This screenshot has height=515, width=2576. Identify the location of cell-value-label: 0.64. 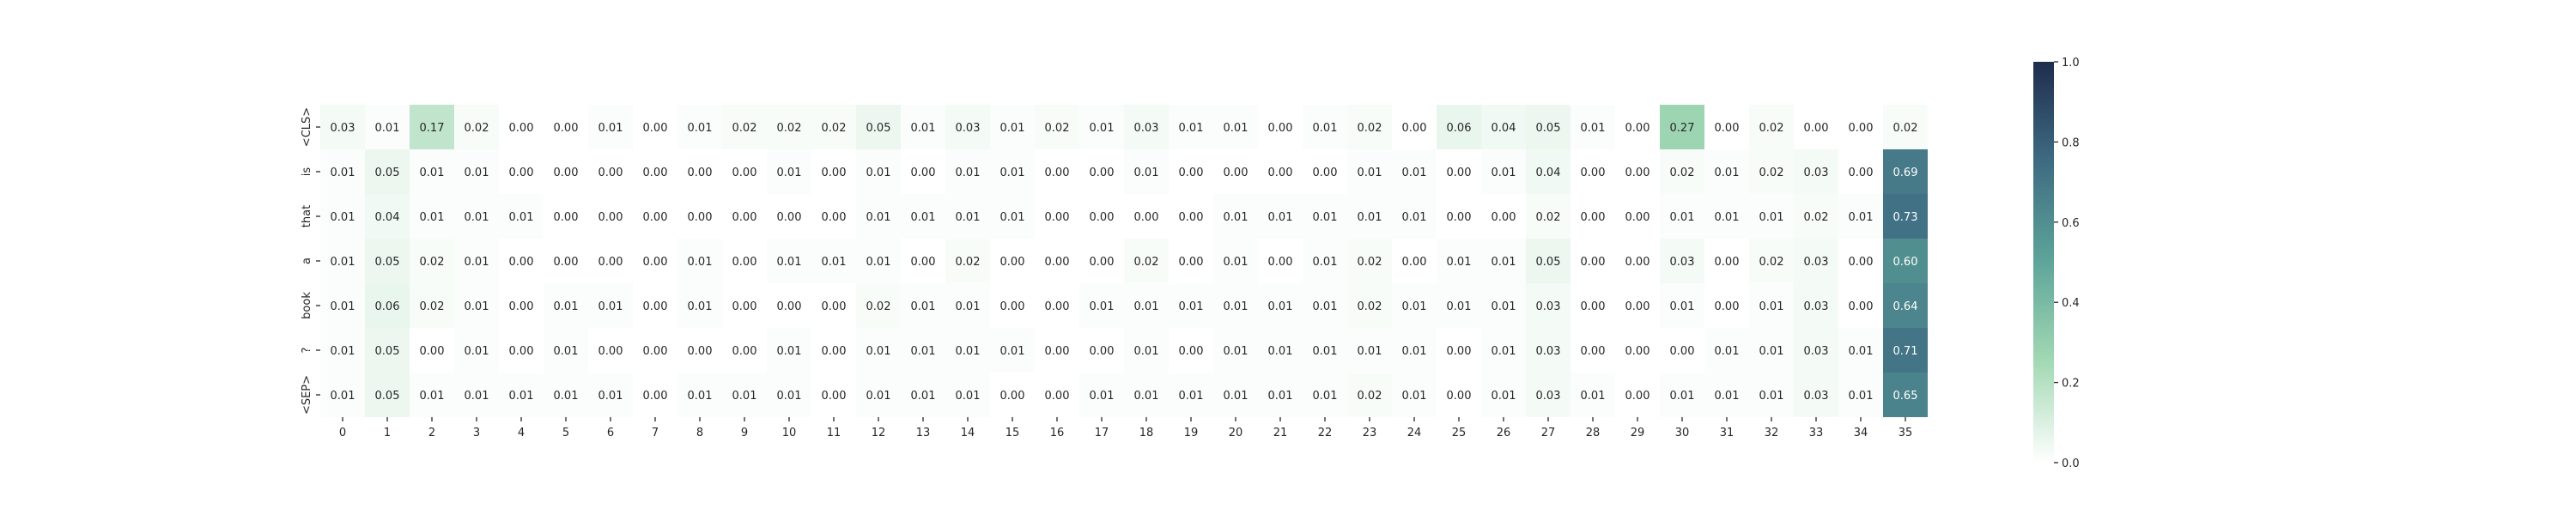
(1906, 306).